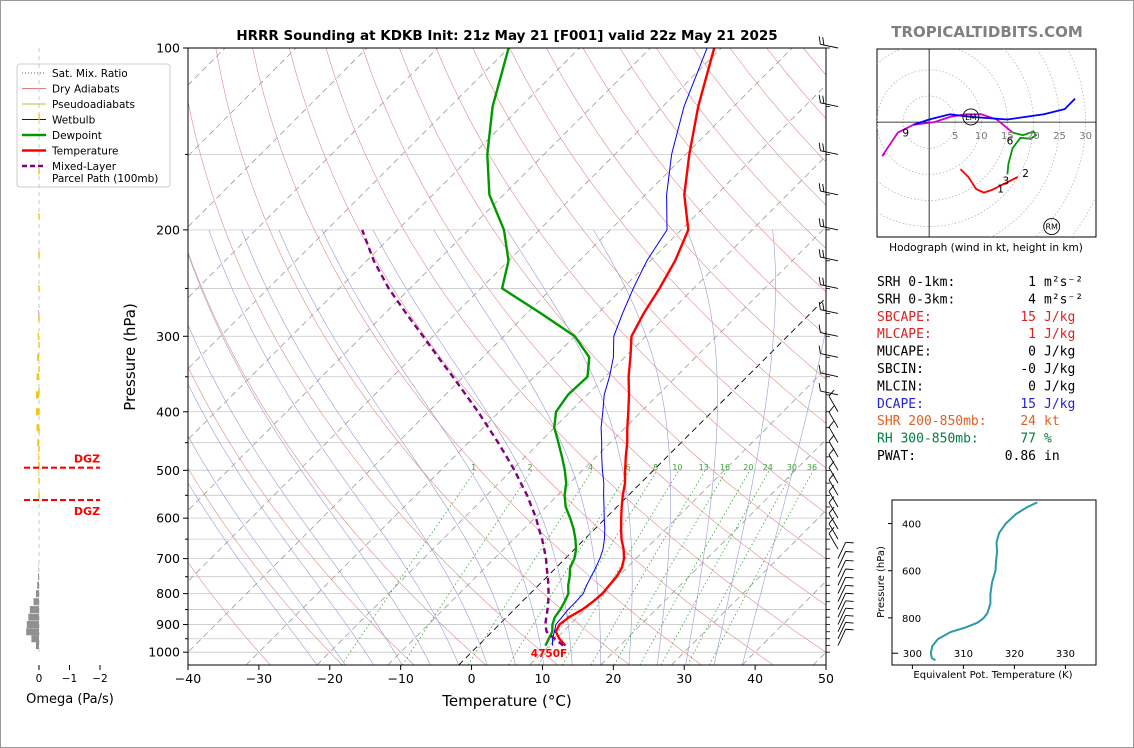 The image size is (1134, 748). What do you see at coordinates (904, 352) in the screenshot?
I see `stat-label: MUCAPE:` at bounding box center [904, 352].